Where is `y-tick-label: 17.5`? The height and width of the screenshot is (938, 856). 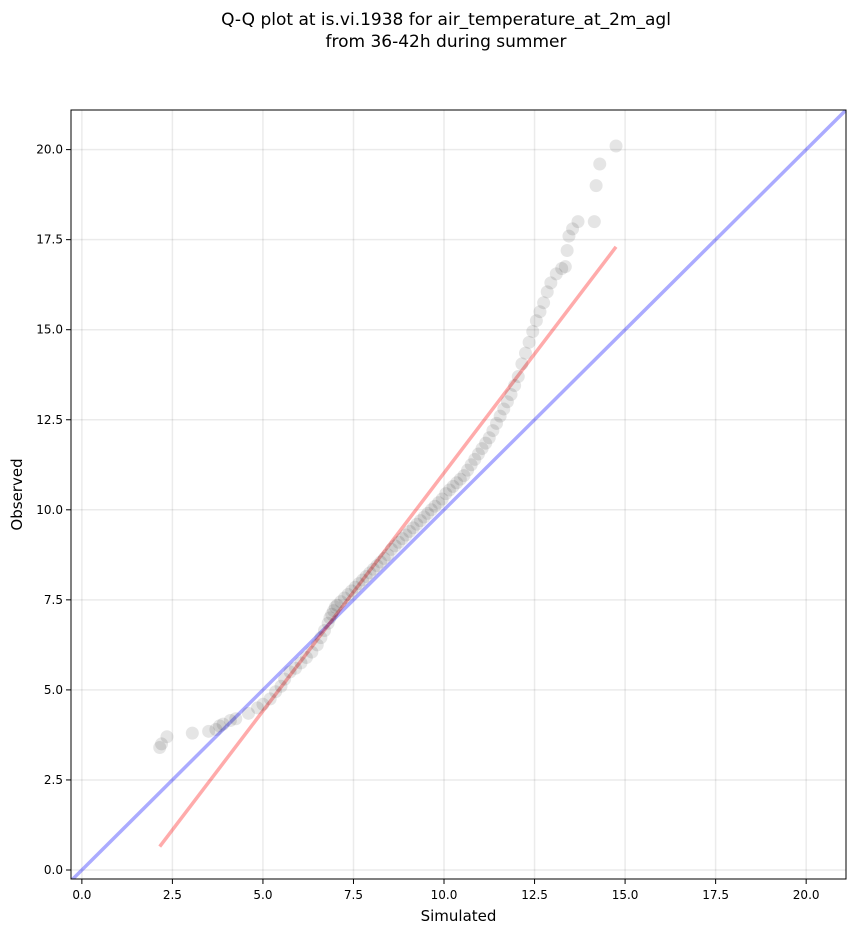 y-tick-label: 17.5 is located at coordinates (49, 240).